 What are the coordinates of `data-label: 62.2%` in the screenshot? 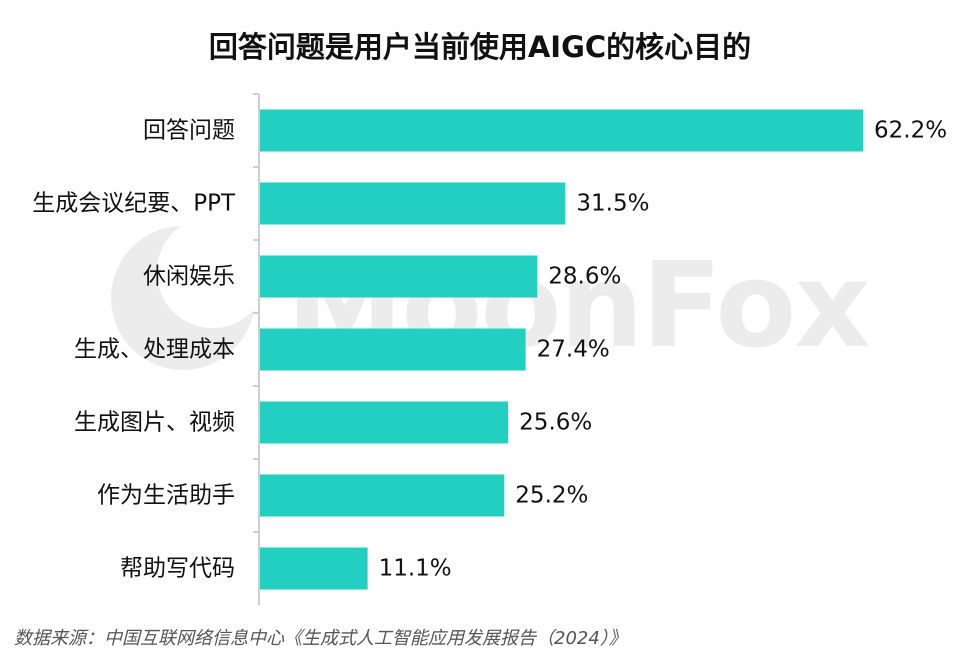 It's located at (910, 131).